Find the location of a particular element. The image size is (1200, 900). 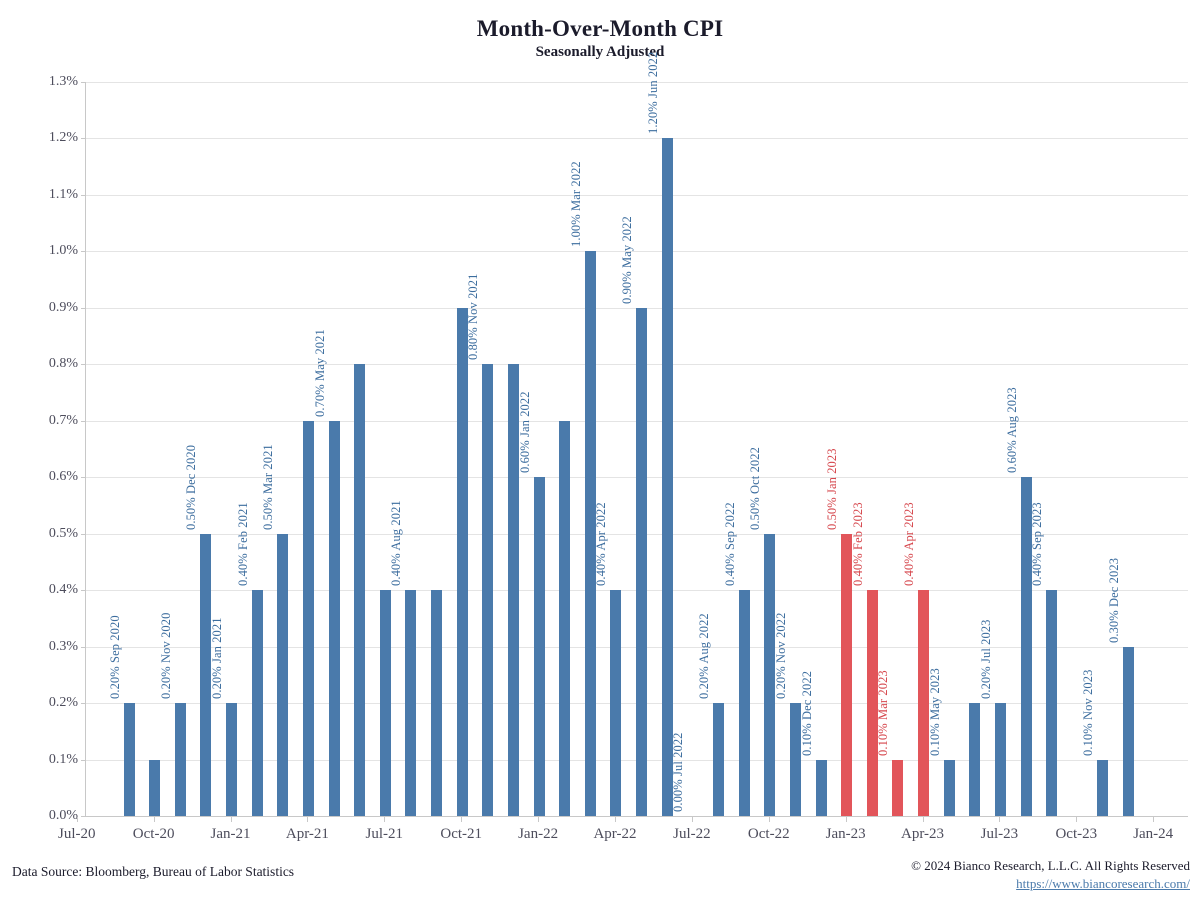

bar-label-nov-2023: 0.10% Nov 2023 is located at coordinates (1088, 712).